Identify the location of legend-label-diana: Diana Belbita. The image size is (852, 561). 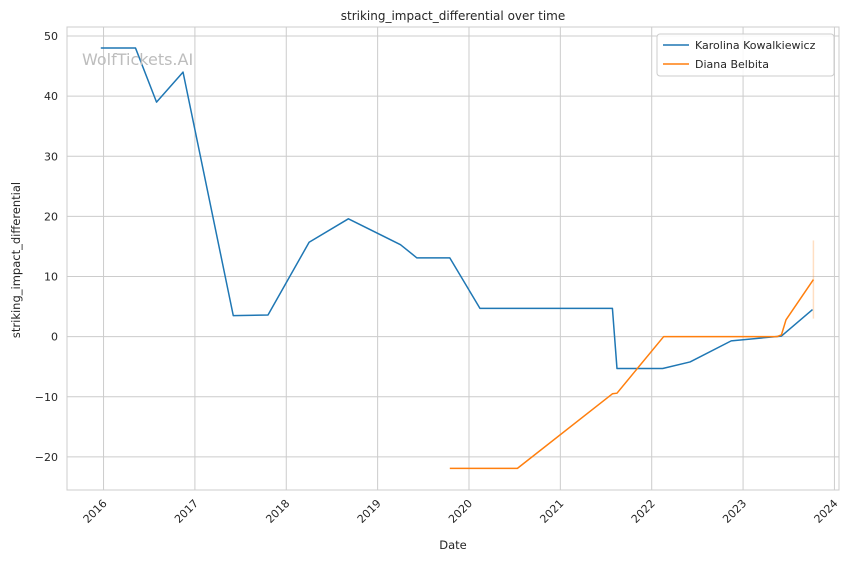
(732, 64).